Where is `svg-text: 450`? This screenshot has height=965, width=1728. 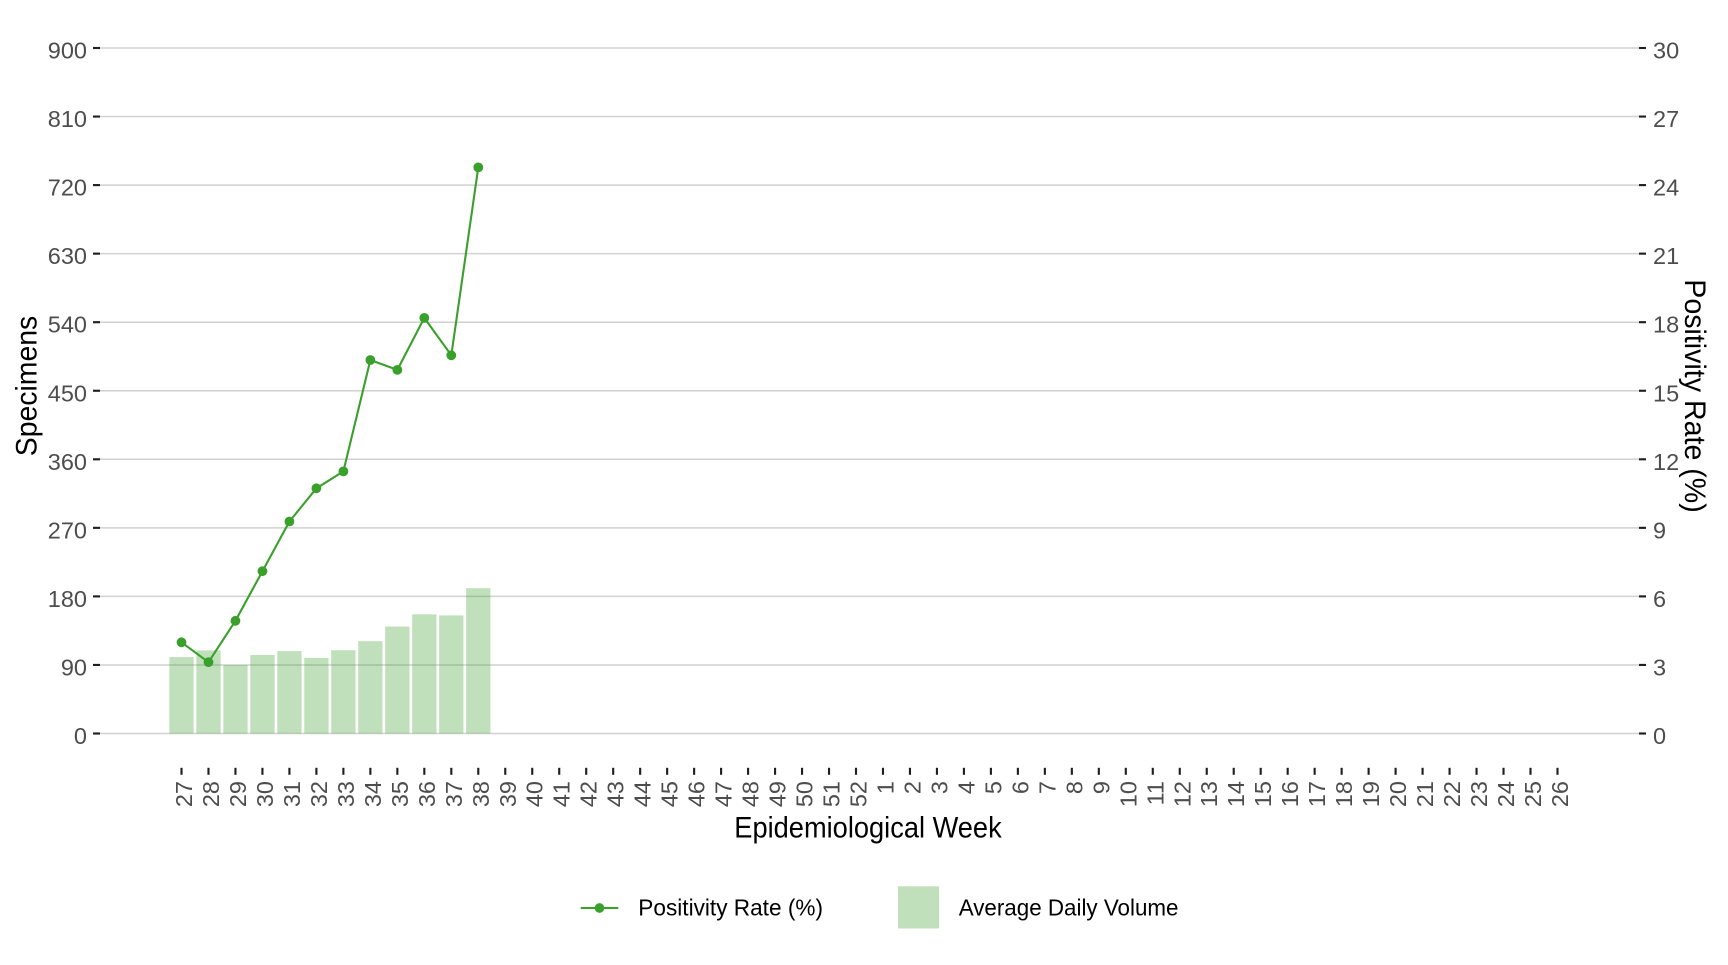
svg-text: 450 is located at coordinates (67, 393).